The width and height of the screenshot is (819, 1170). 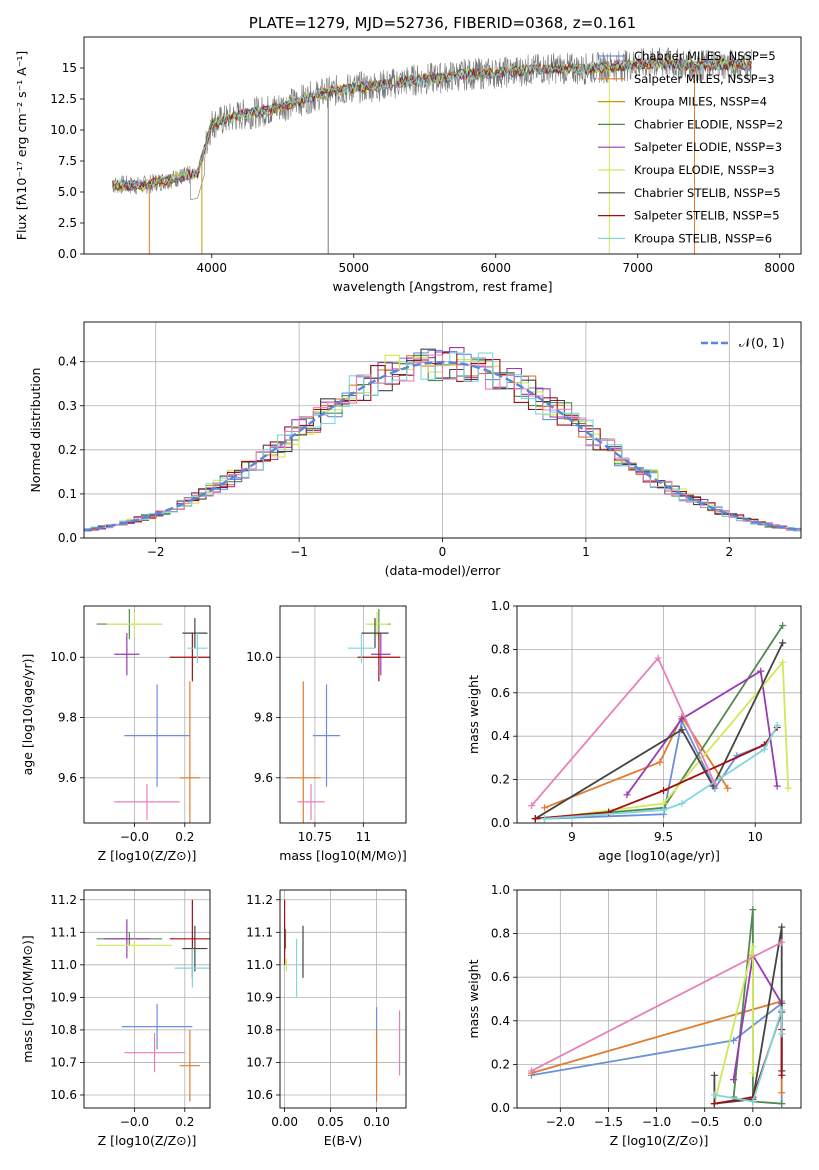 What do you see at coordinates (134, 1122) in the screenshot?
I see `x-tick-label: −0.0` at bounding box center [134, 1122].